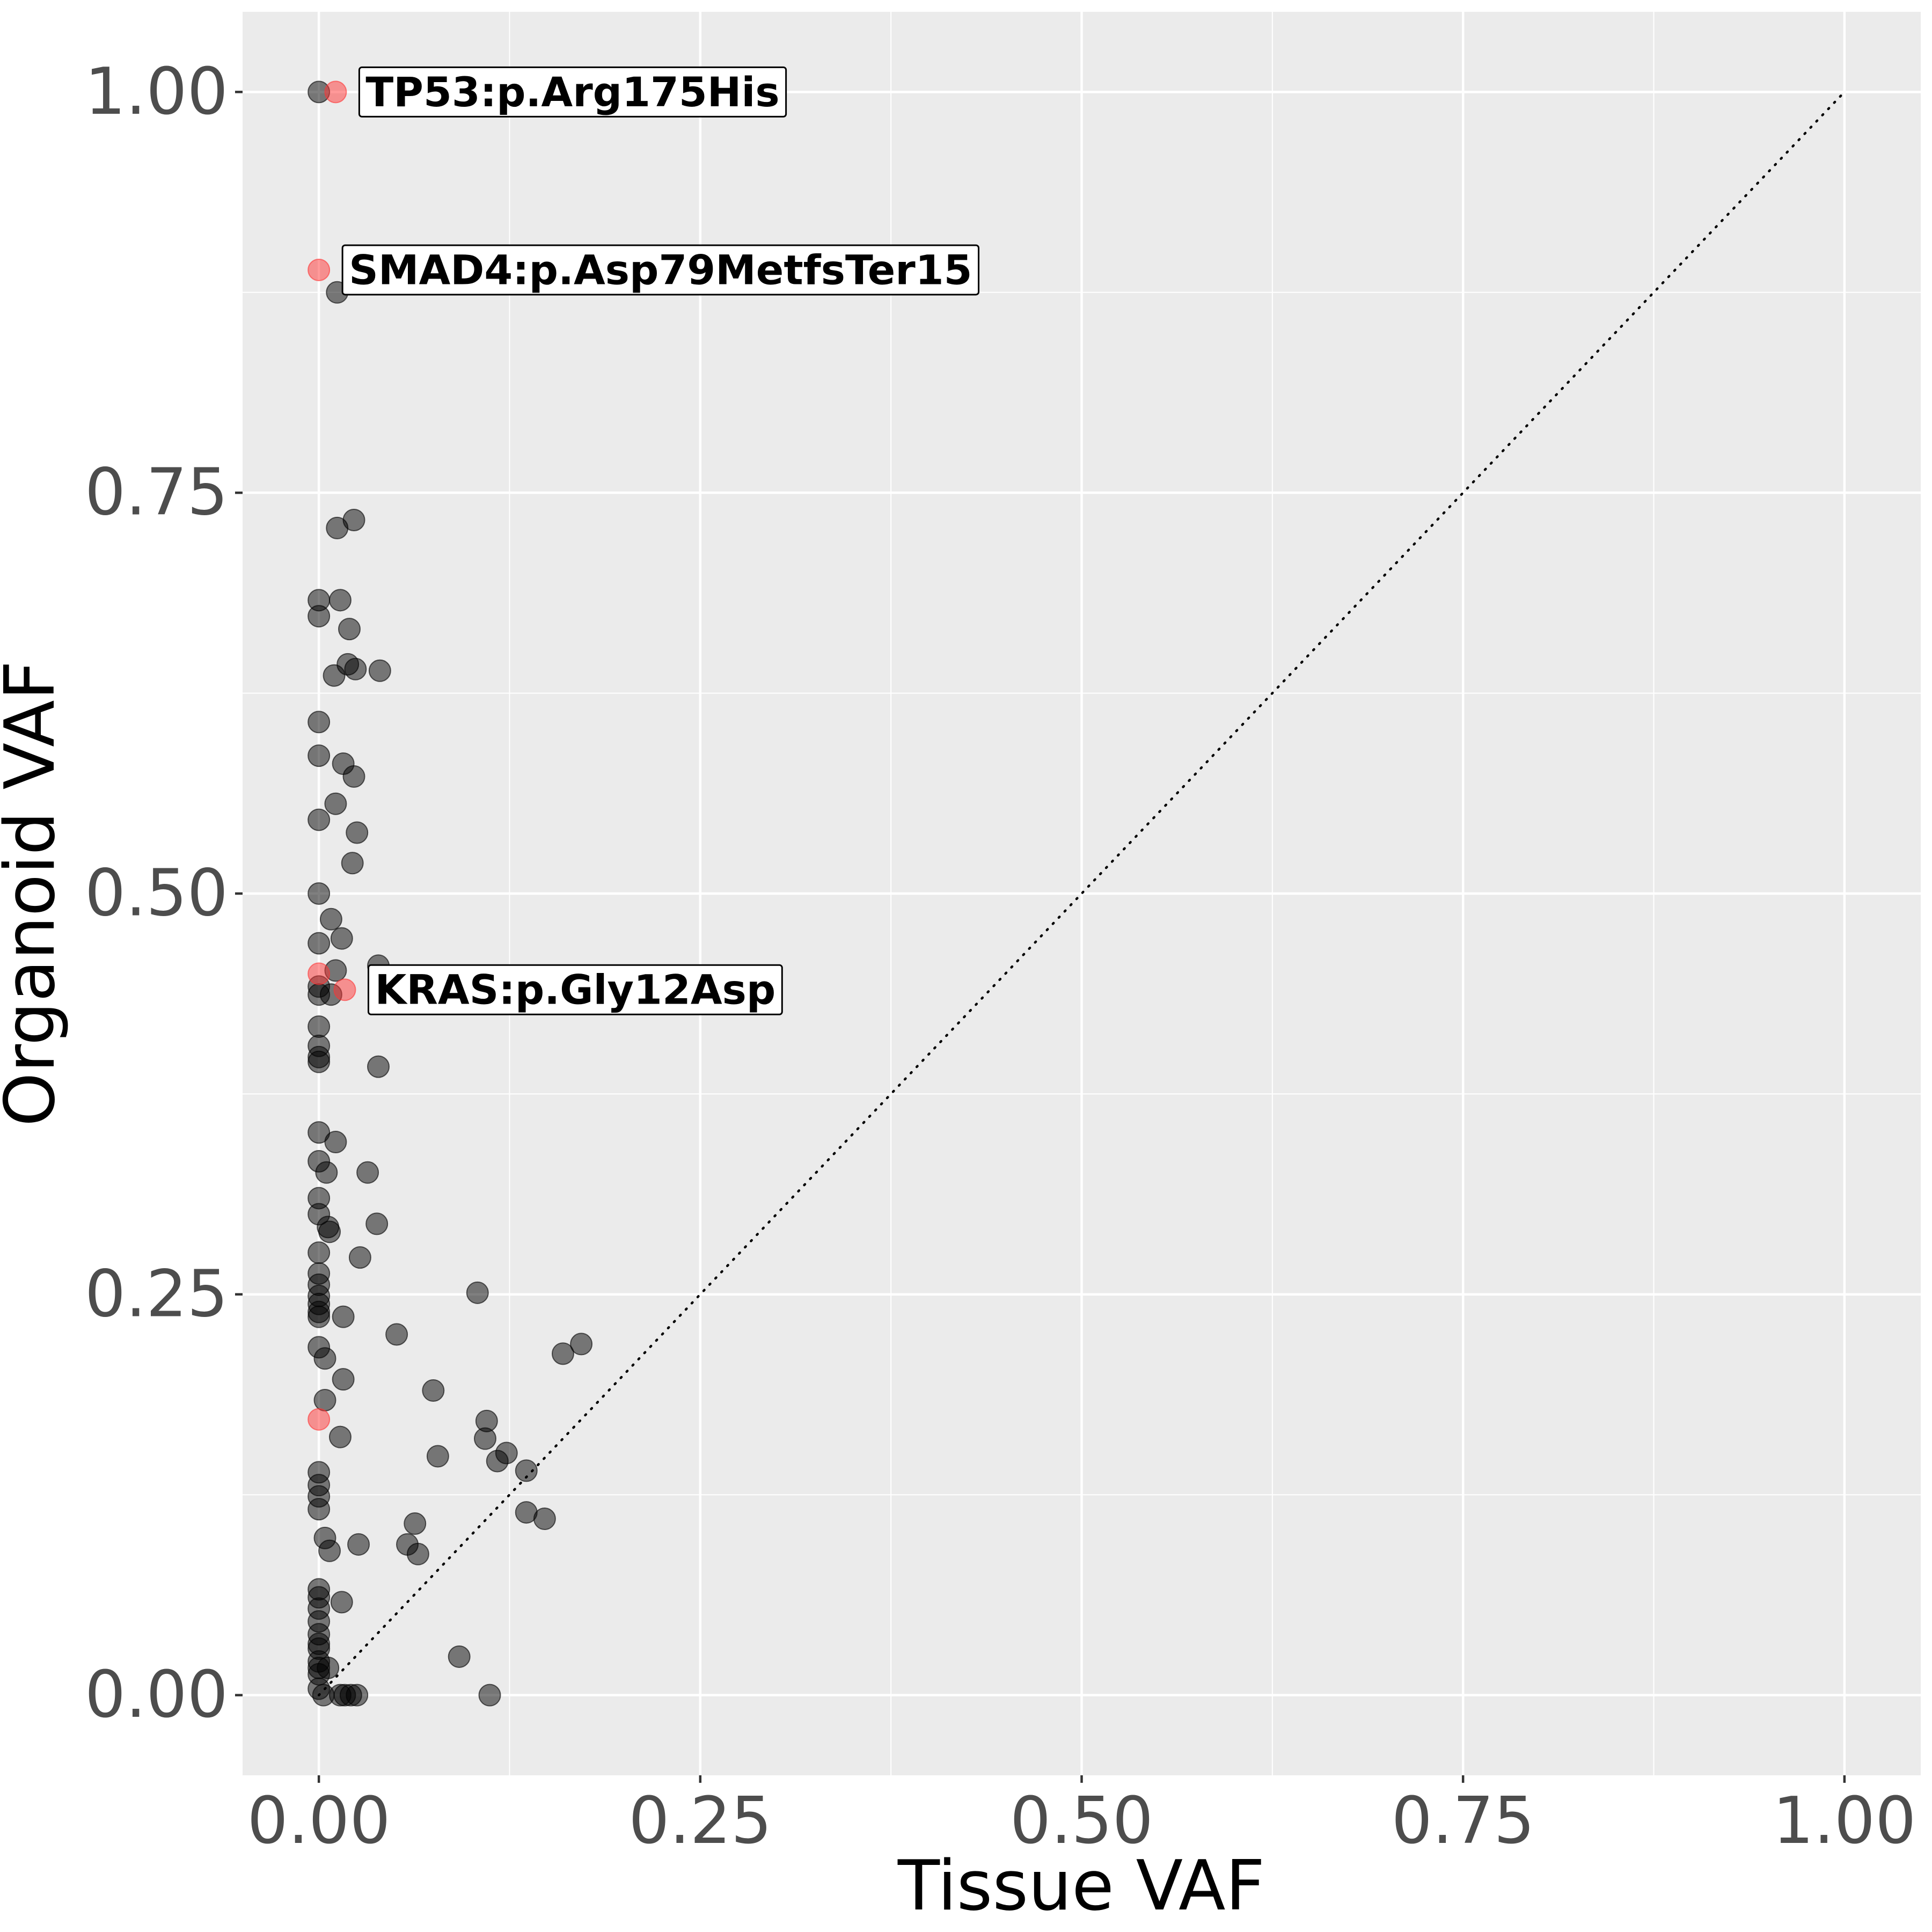 The height and width of the screenshot is (1932, 1932). What do you see at coordinates (156, 1294) in the screenshot?
I see `y-tick-label: 0.25` at bounding box center [156, 1294].